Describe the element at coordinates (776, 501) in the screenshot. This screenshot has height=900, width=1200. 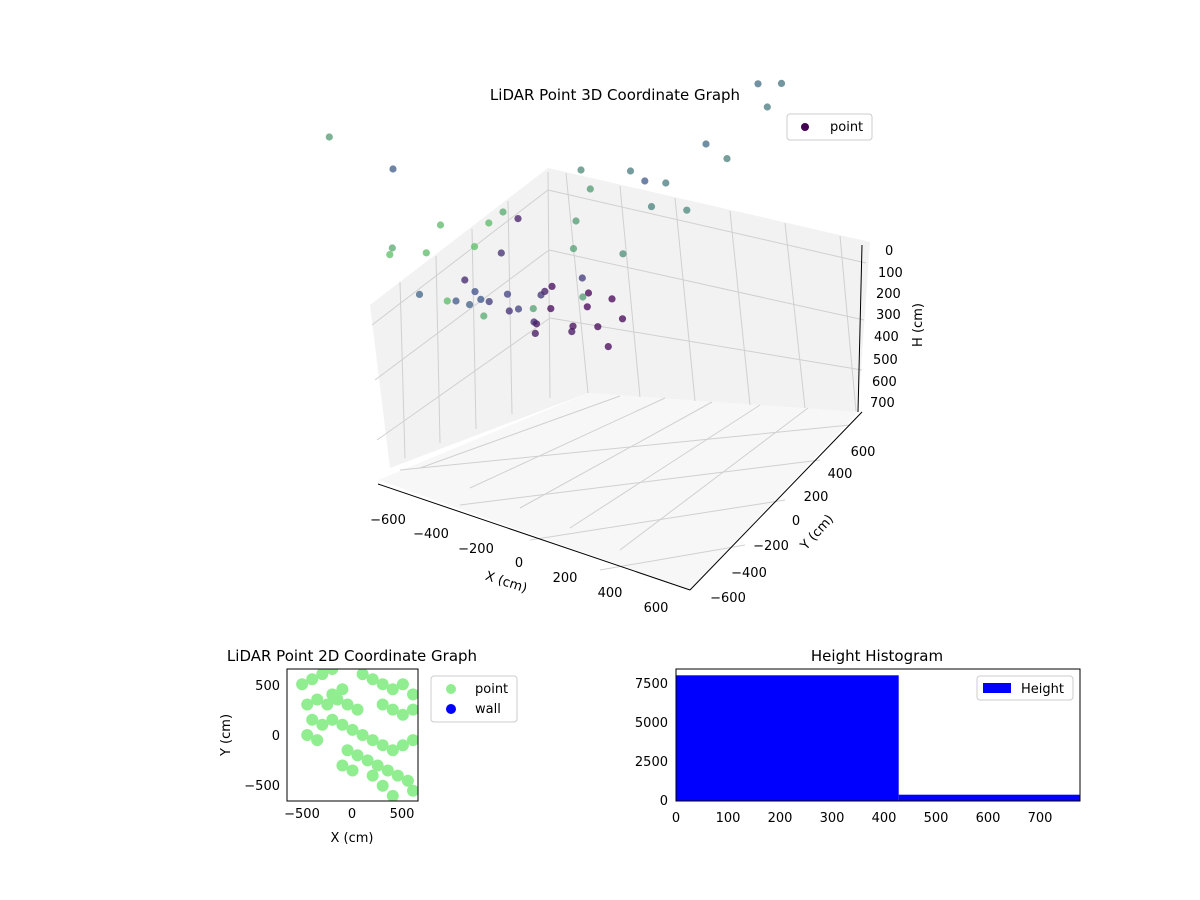
I see `y-axis-line` at that location.